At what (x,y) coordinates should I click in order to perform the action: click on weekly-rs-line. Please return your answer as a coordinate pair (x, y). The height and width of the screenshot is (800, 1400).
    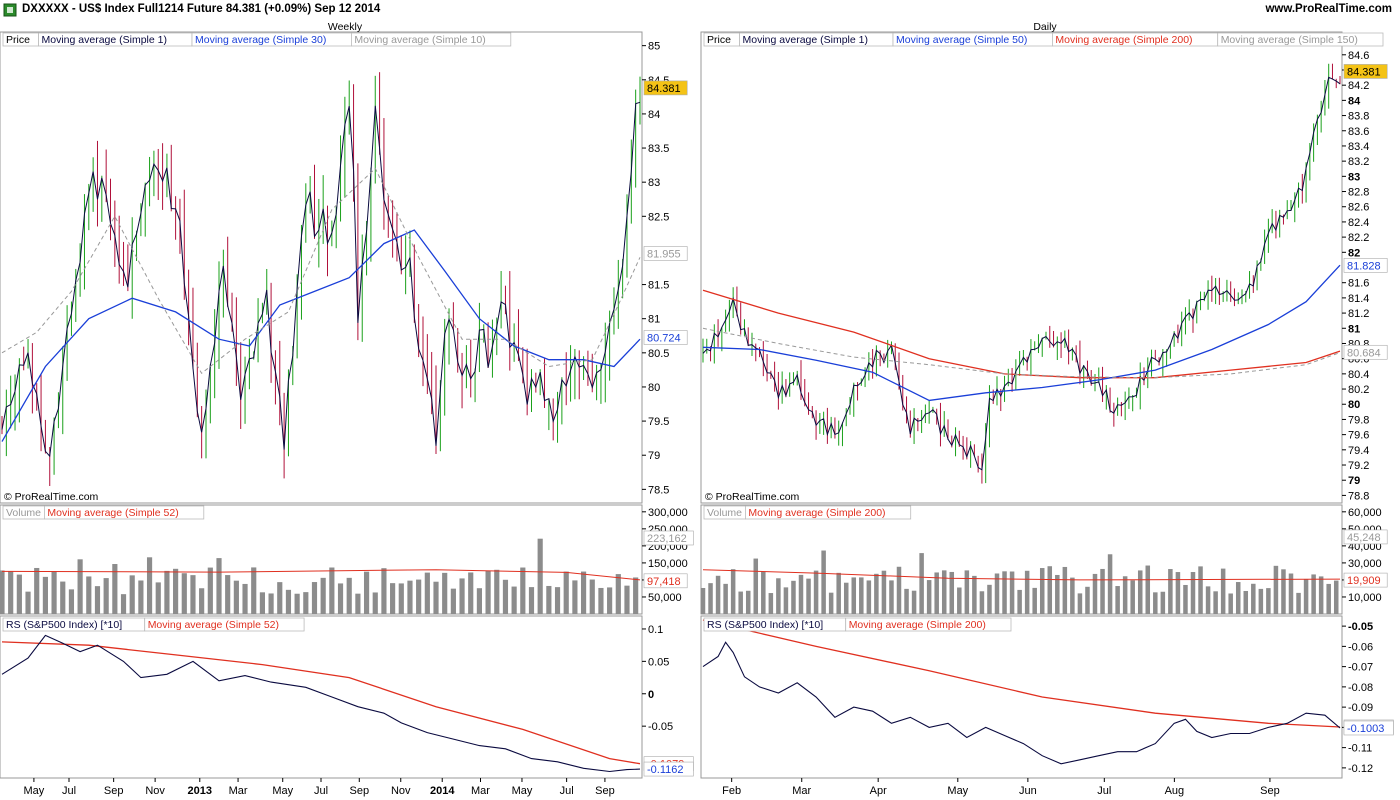
    Looking at the image, I should click on (321, 703).